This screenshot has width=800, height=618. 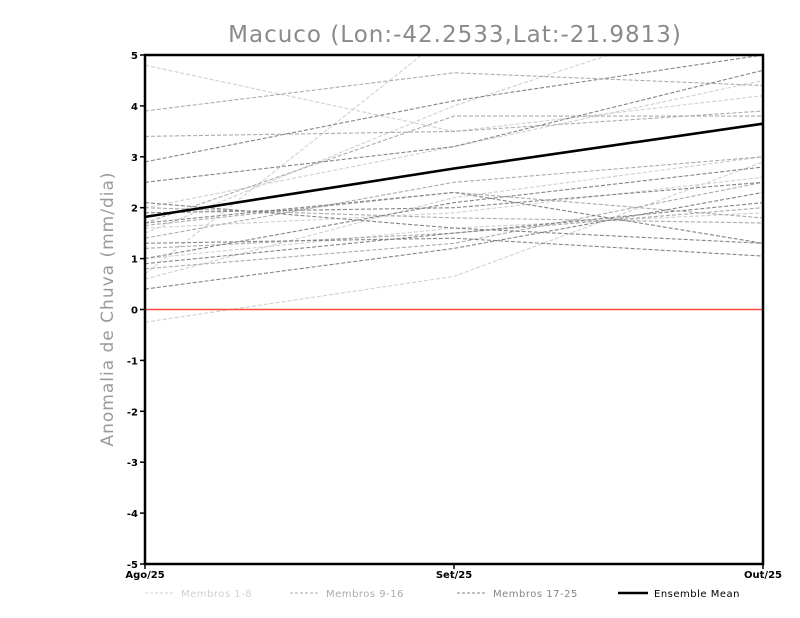 What do you see at coordinates (132, 514) in the screenshot?
I see `y-tick-label: -4` at bounding box center [132, 514].